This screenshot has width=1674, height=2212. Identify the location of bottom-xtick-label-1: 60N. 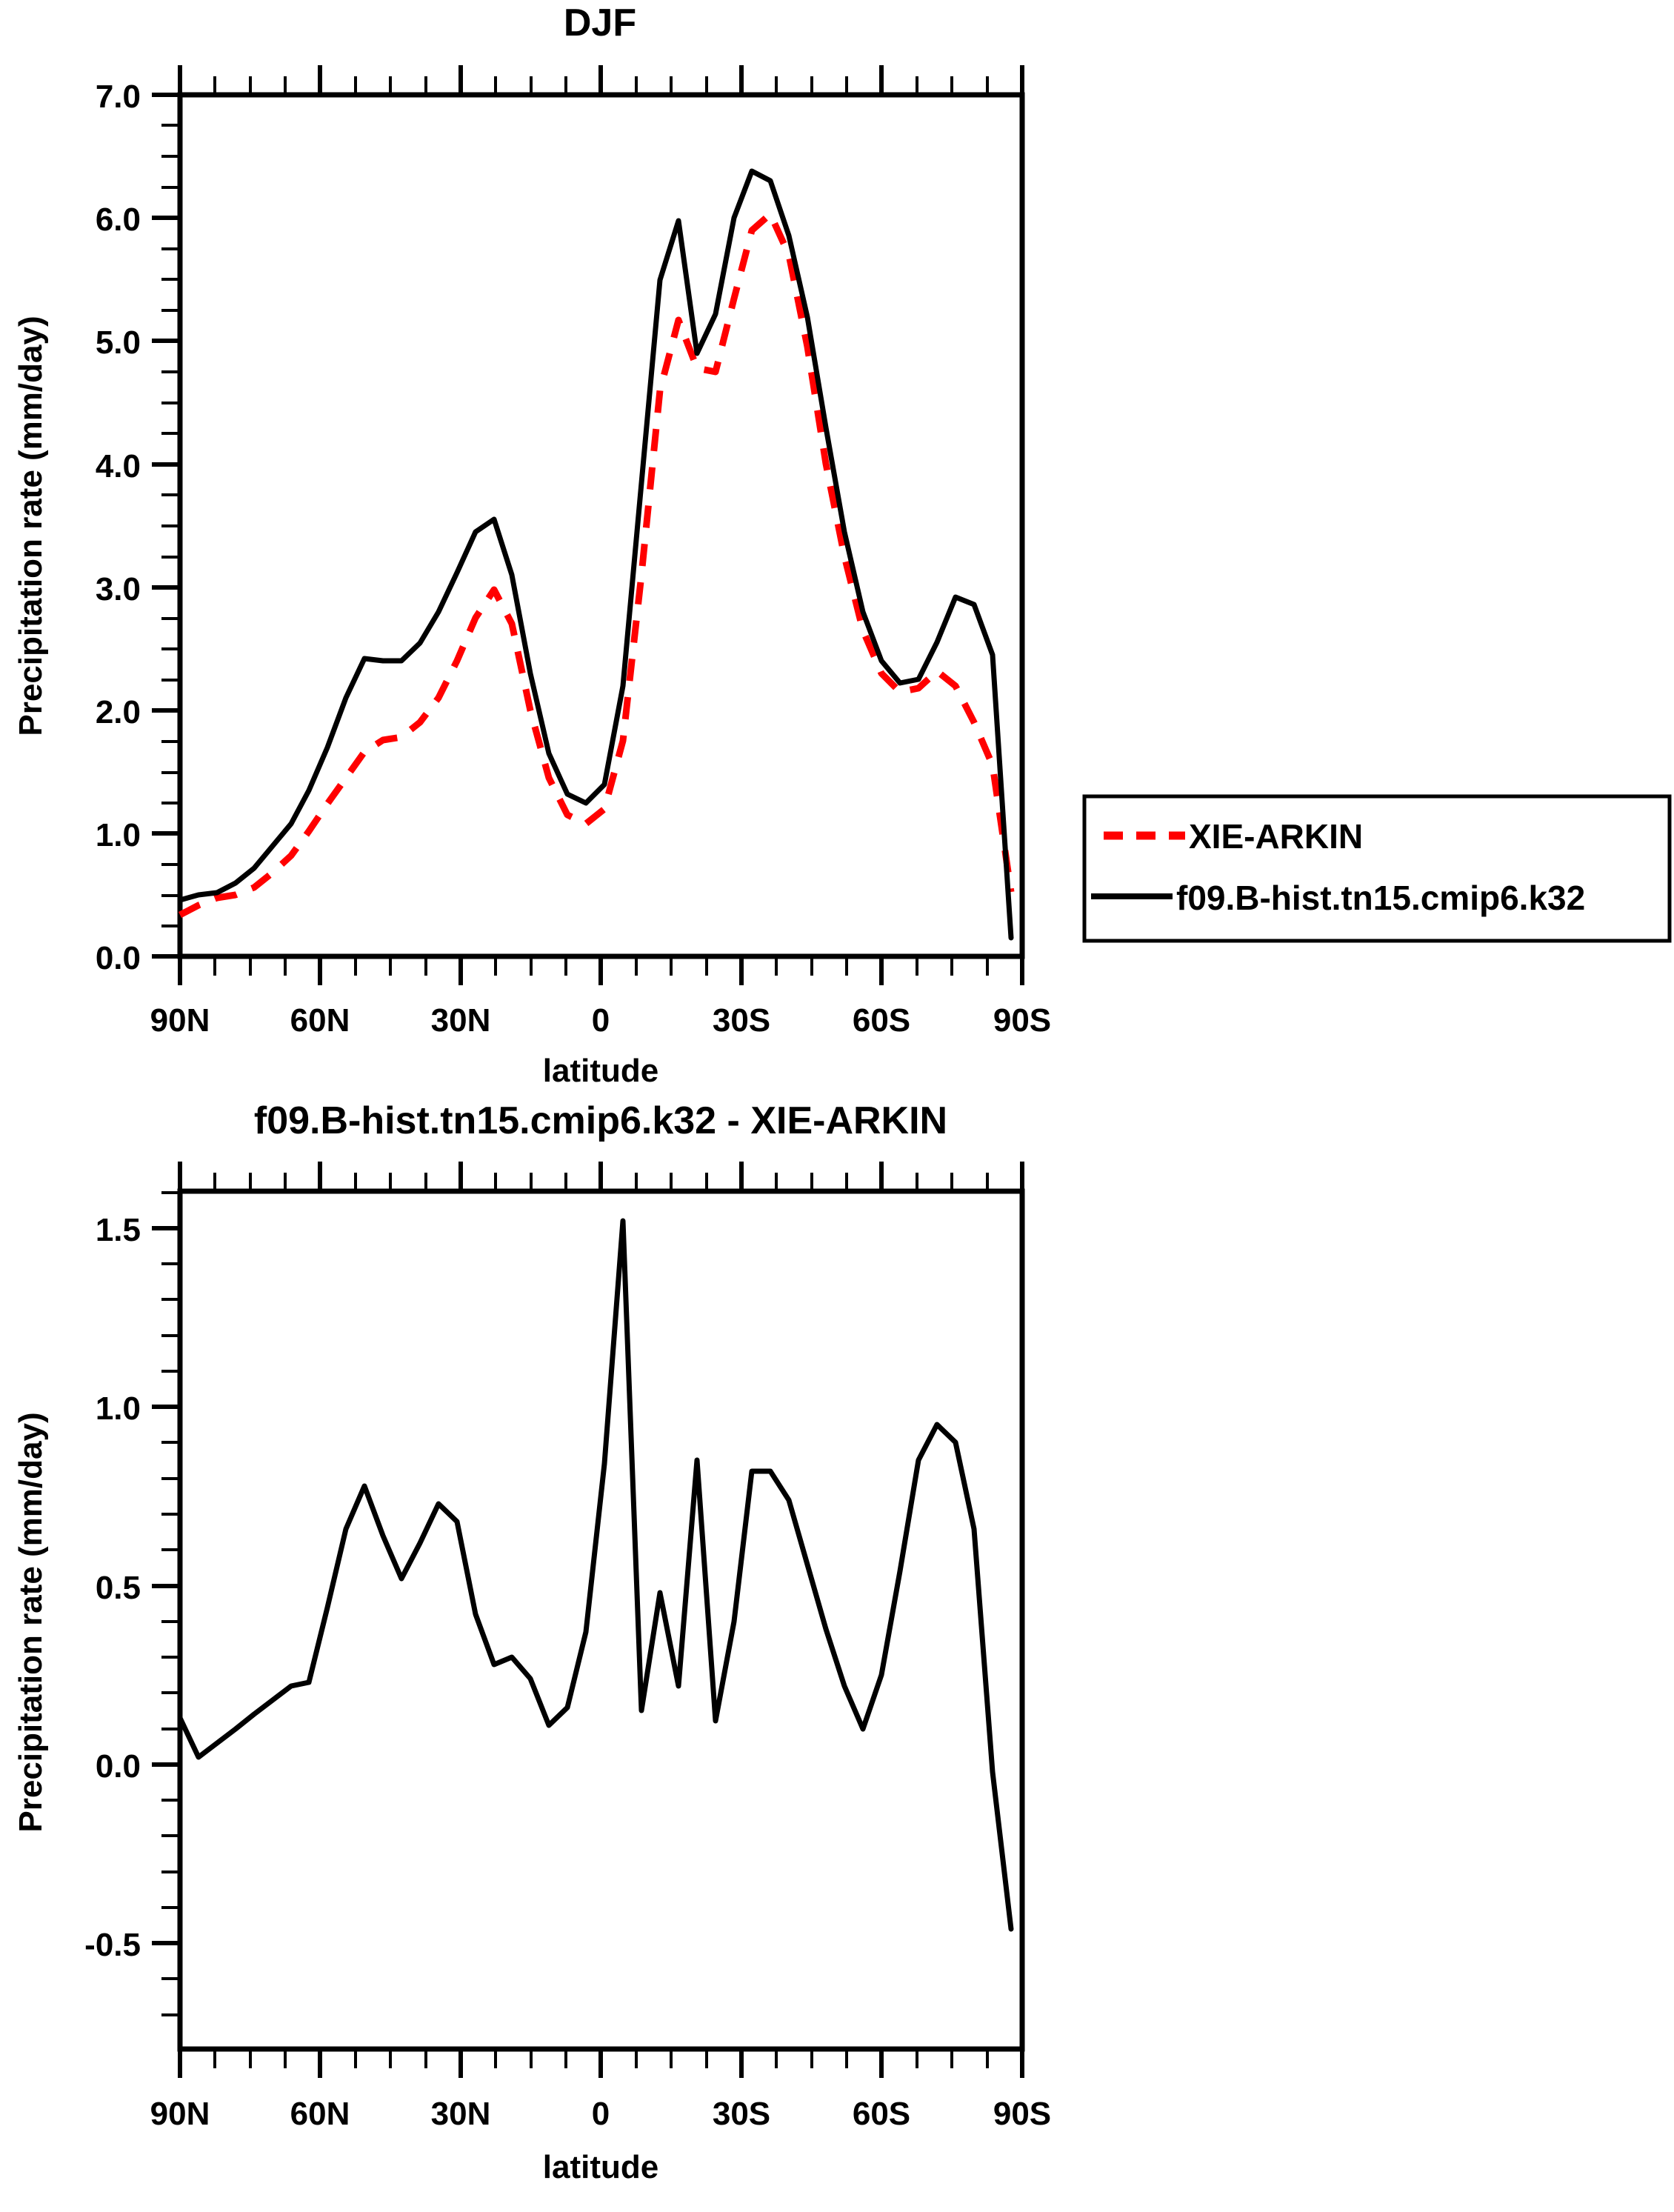
(320, 2114).